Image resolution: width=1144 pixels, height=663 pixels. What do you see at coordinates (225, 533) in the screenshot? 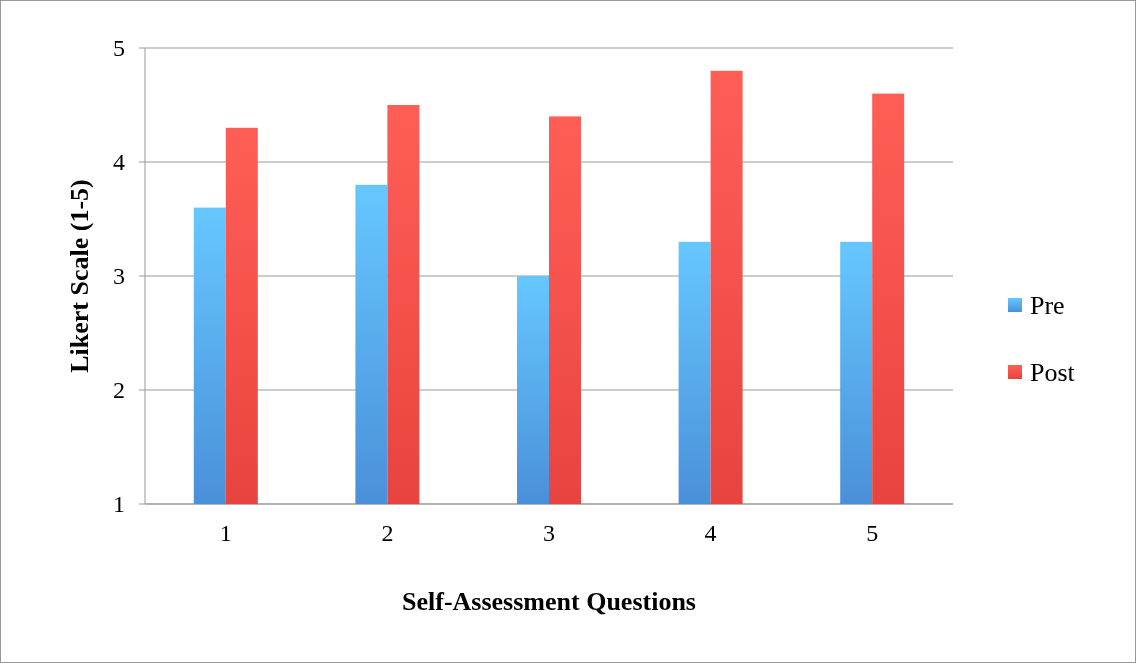
I see `x-tick-label: 1` at bounding box center [225, 533].